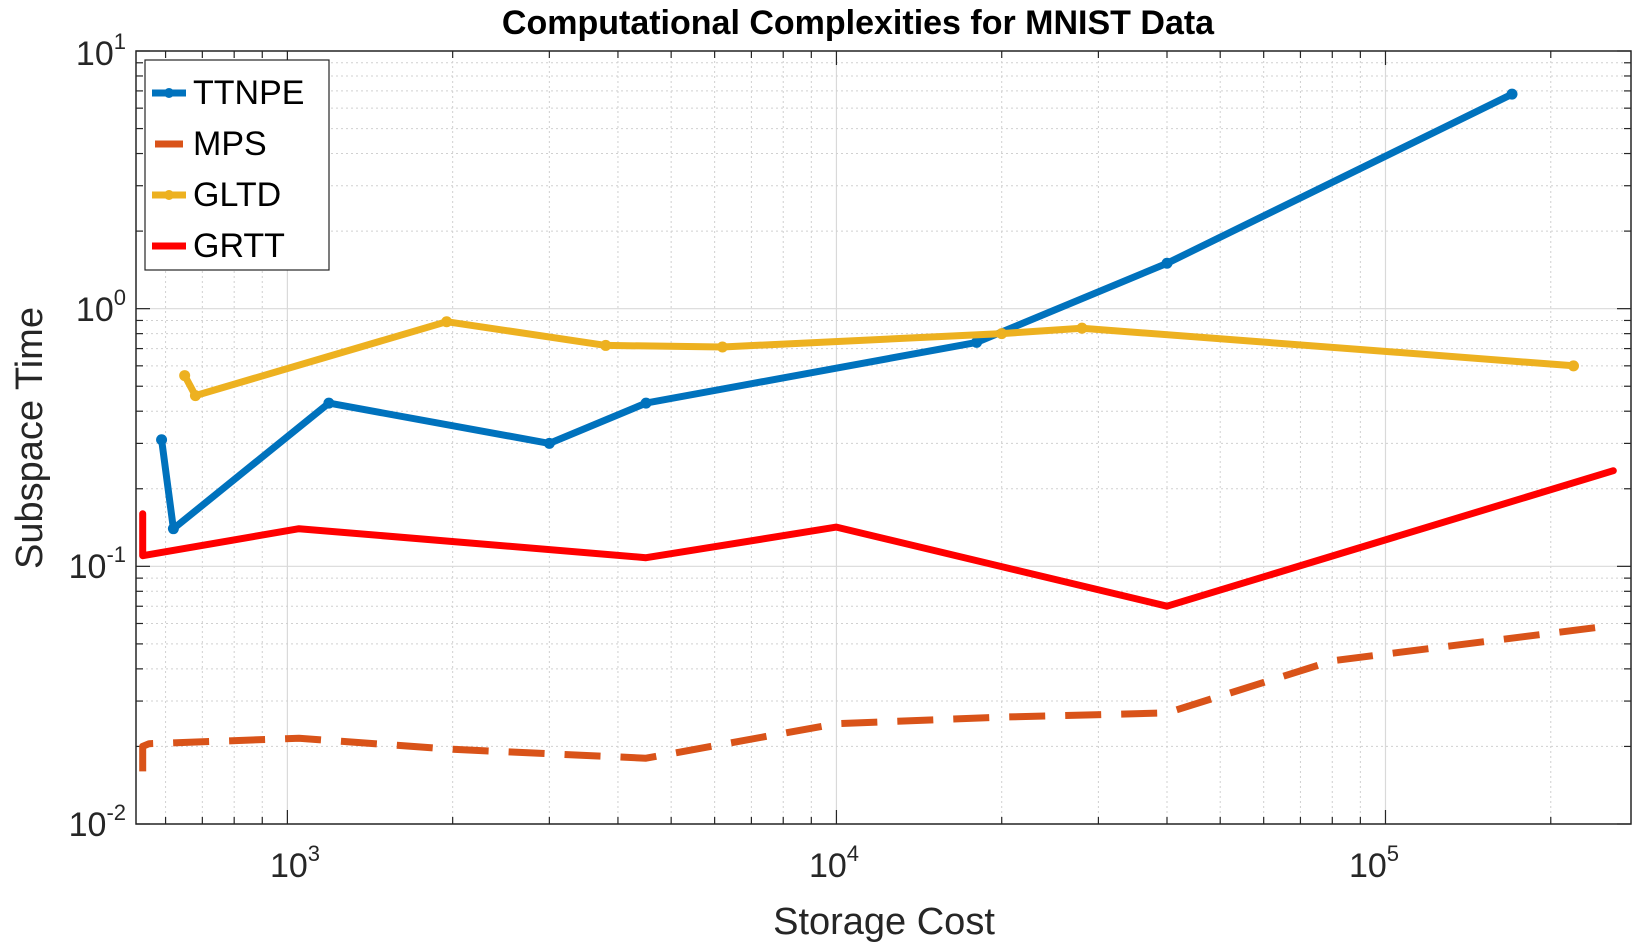 The image size is (1641, 944). Describe the element at coordinates (230, 144) in the screenshot. I see `legend-label-mps: MPS` at that location.